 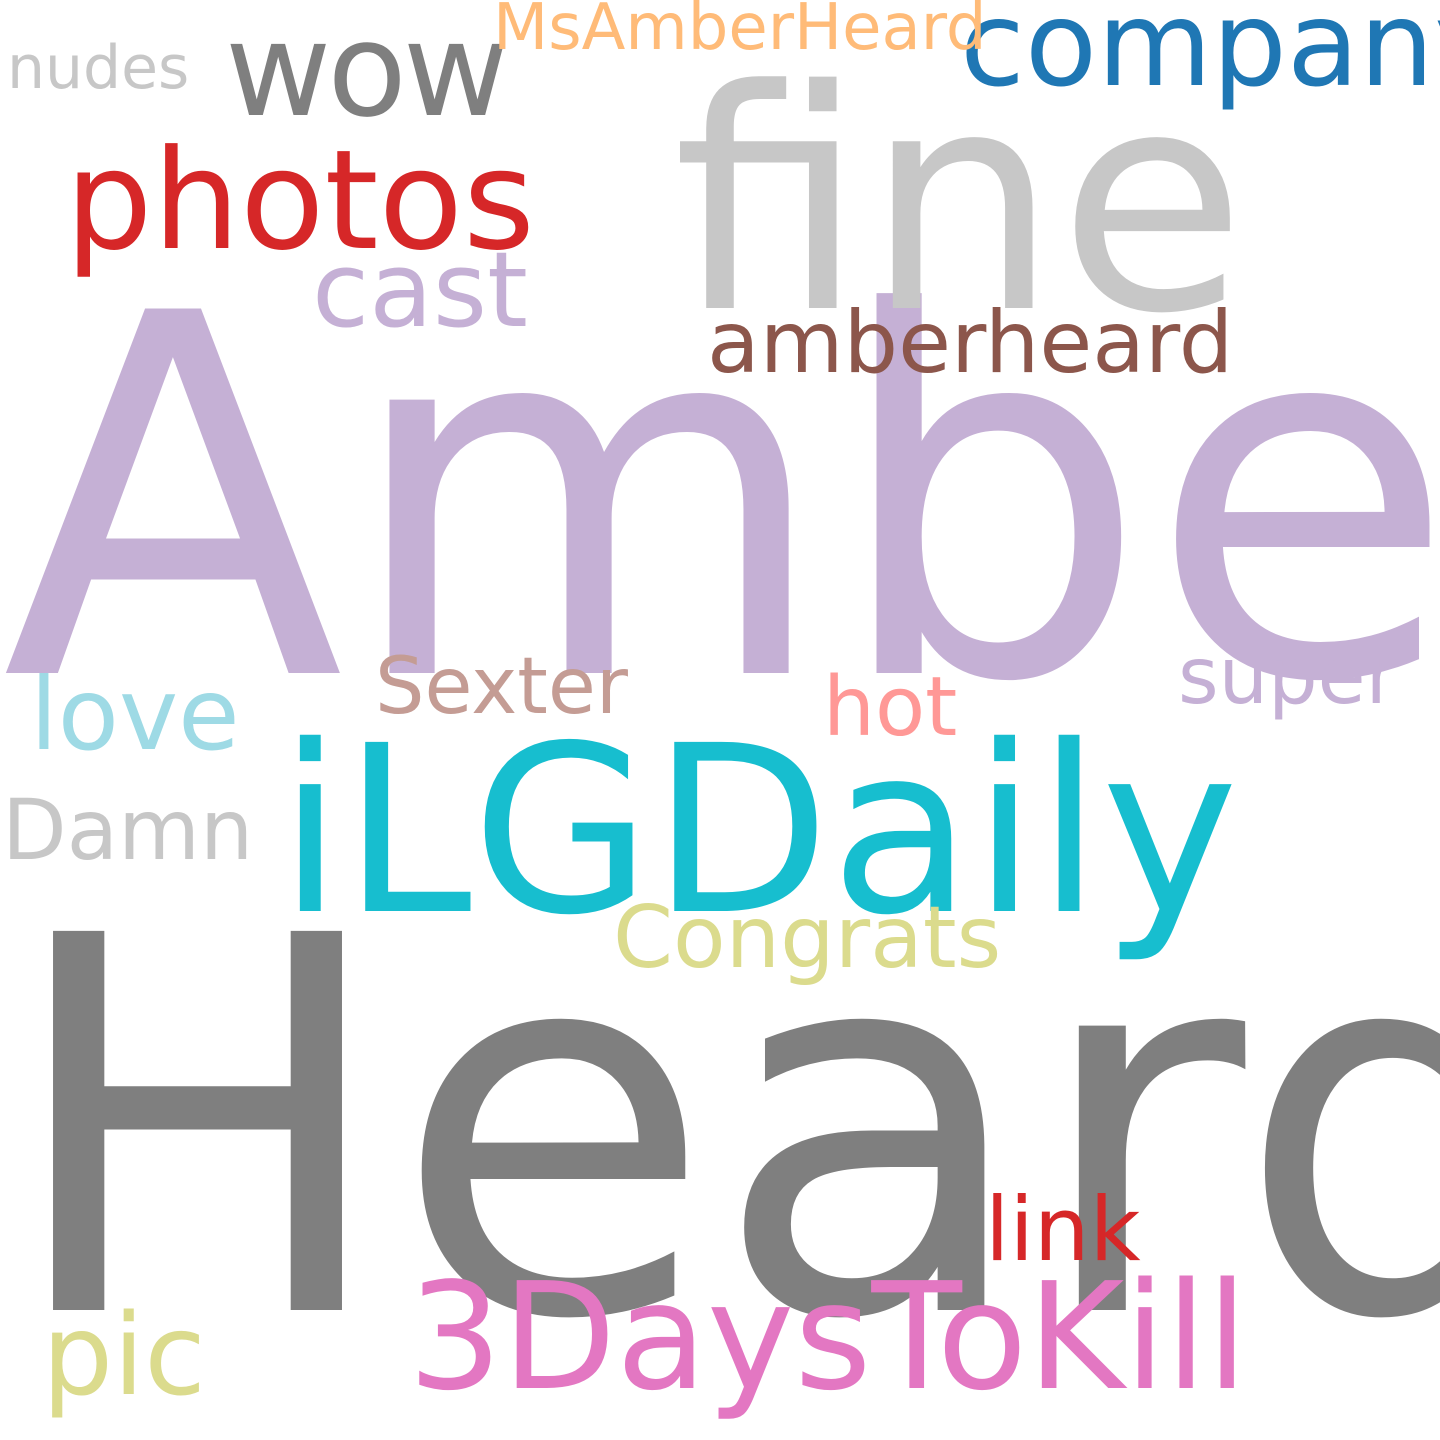 I want to click on word-congrats: Congrats, so click(x=807, y=938).